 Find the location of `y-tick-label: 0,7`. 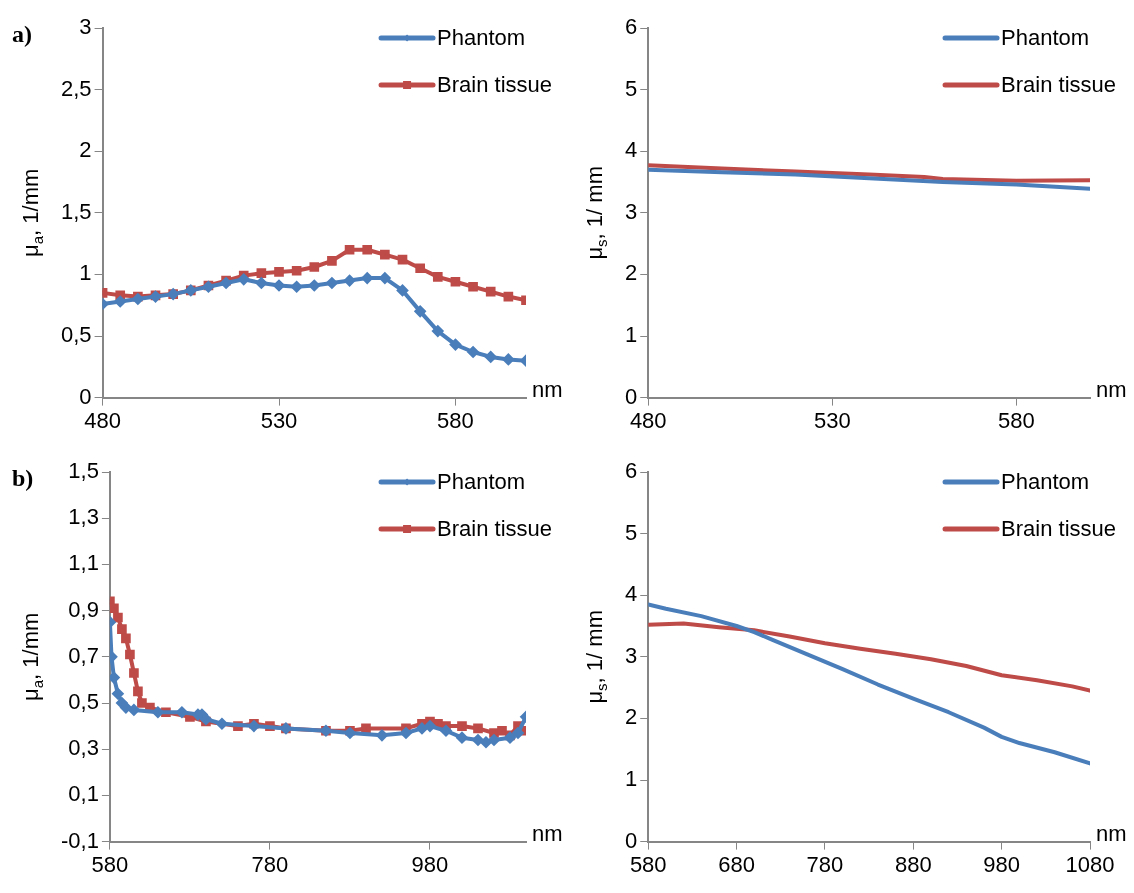

y-tick-label: 0,7 is located at coordinates (83, 655).